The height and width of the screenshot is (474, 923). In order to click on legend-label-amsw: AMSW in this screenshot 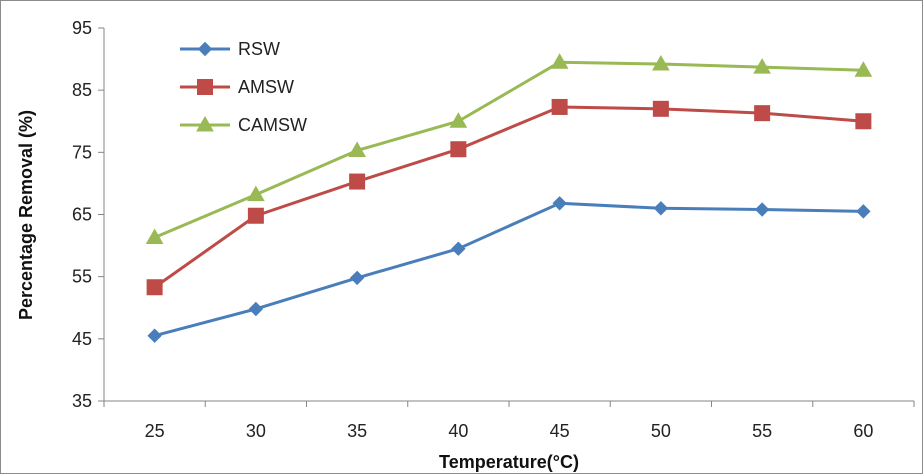, I will do `click(266, 87)`.